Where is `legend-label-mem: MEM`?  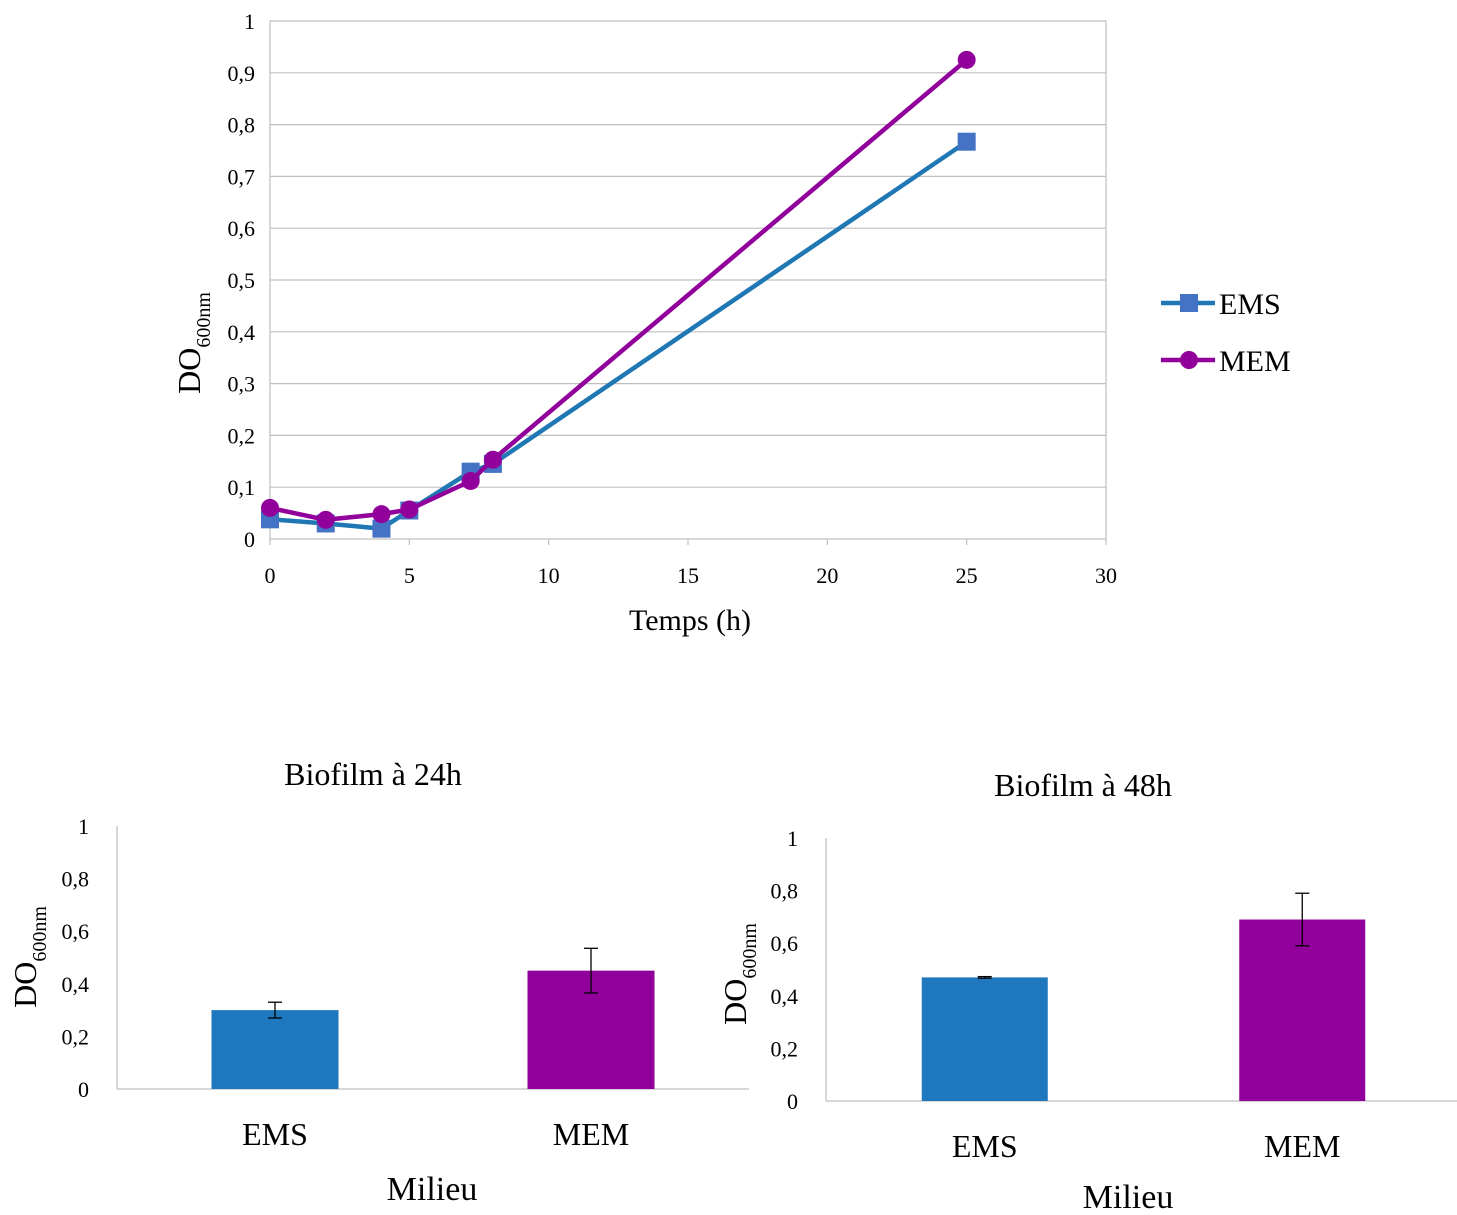
legend-label-mem: MEM is located at coordinates (1255, 361).